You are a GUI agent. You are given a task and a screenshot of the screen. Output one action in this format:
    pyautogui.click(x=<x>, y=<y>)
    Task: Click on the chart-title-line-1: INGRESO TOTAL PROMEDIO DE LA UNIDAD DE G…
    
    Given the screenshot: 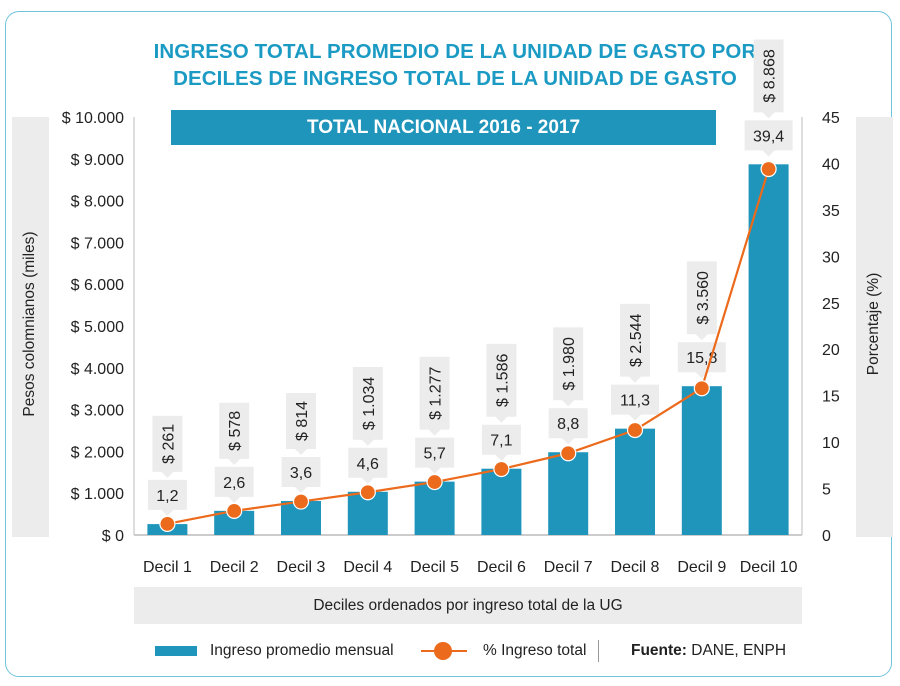 What is the action you would take?
    pyautogui.click(x=455, y=51)
    